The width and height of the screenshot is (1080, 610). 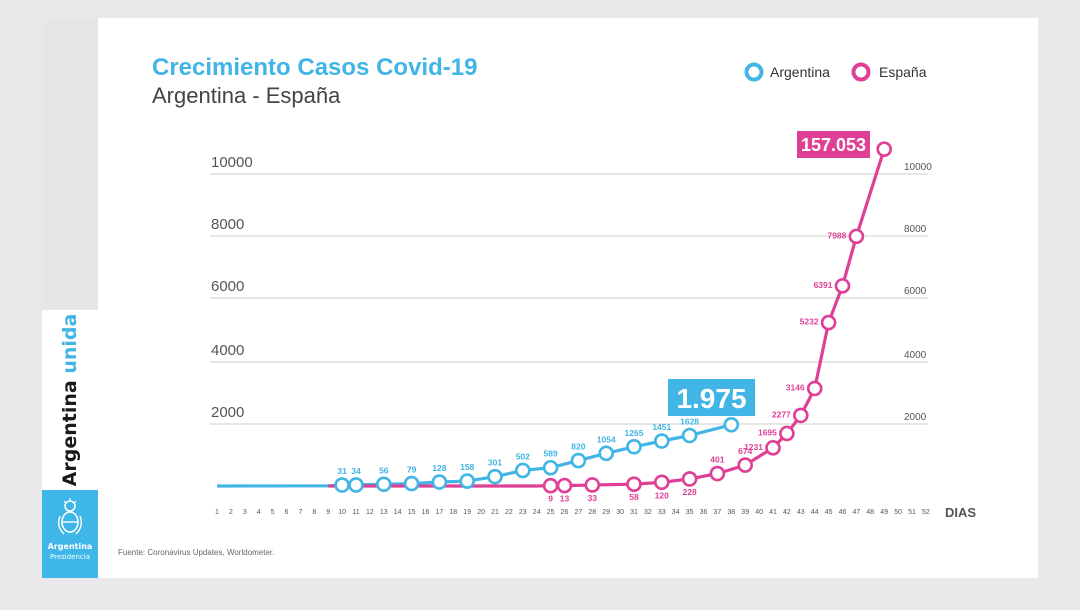 What do you see at coordinates (898, 512) in the screenshot?
I see `x-tick-label: 50` at bounding box center [898, 512].